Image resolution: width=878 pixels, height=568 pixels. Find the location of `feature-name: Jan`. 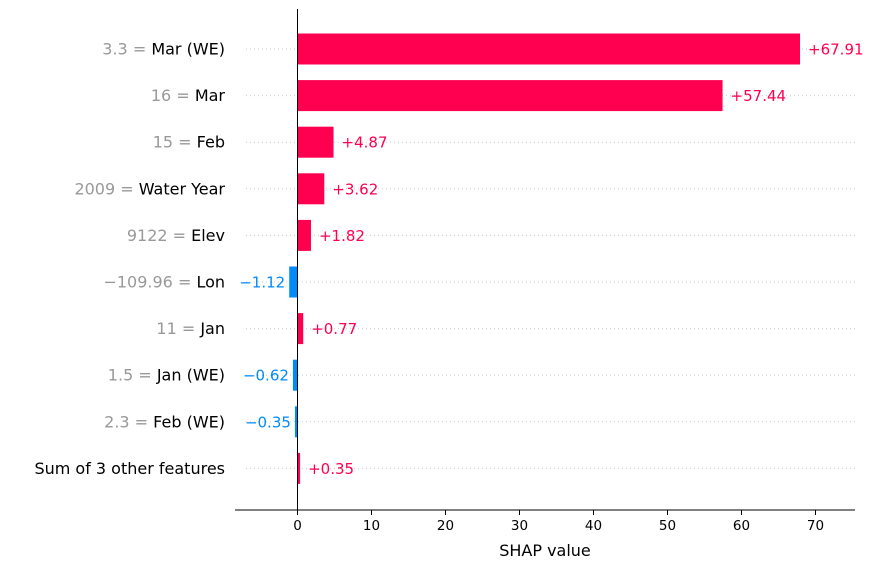

feature-name: Jan is located at coordinates (212, 328).